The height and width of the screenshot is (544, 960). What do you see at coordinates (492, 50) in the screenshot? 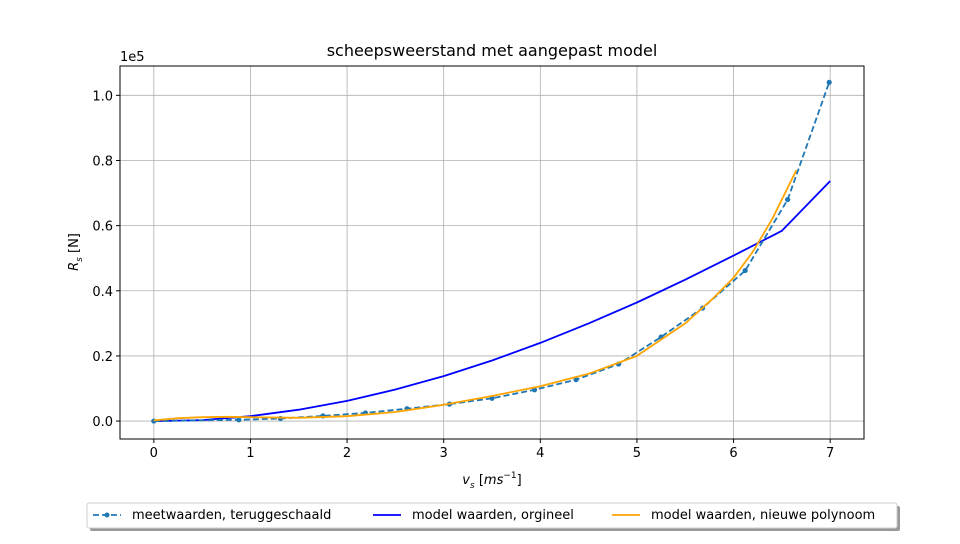
I see `chart-title: scheepsweerstand met aangepast model` at bounding box center [492, 50].